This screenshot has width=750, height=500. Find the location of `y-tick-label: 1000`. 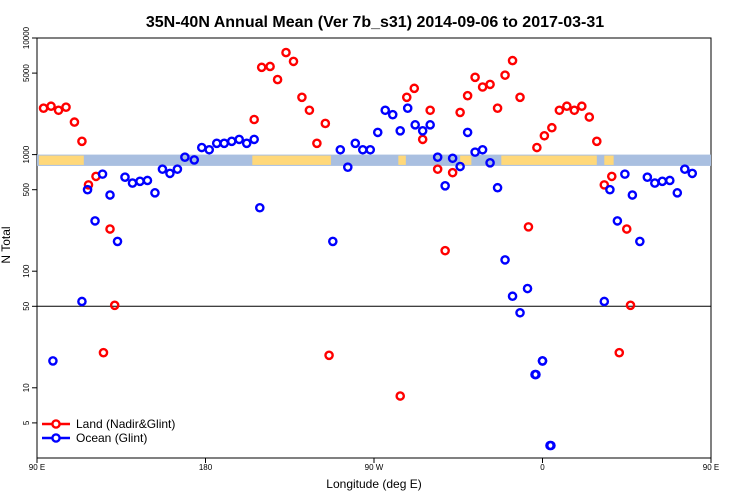

y-tick-label: 1000 is located at coordinates (26, 154).